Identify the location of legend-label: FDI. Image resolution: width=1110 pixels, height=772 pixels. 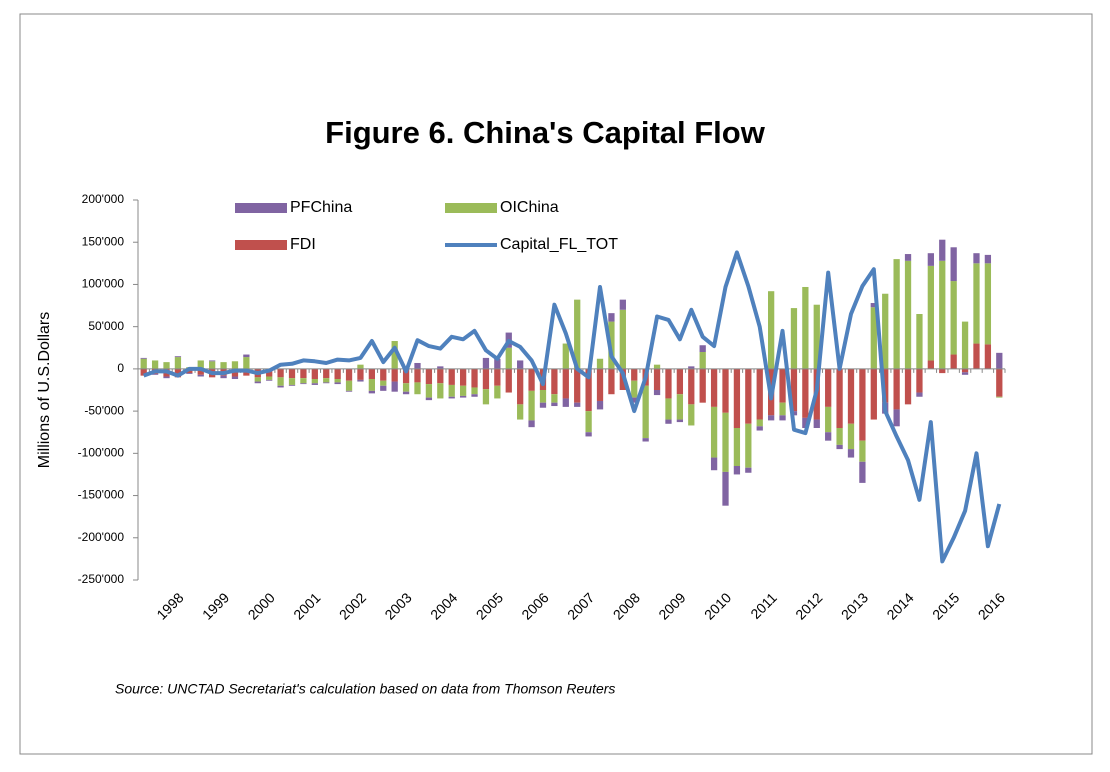
(303, 244).